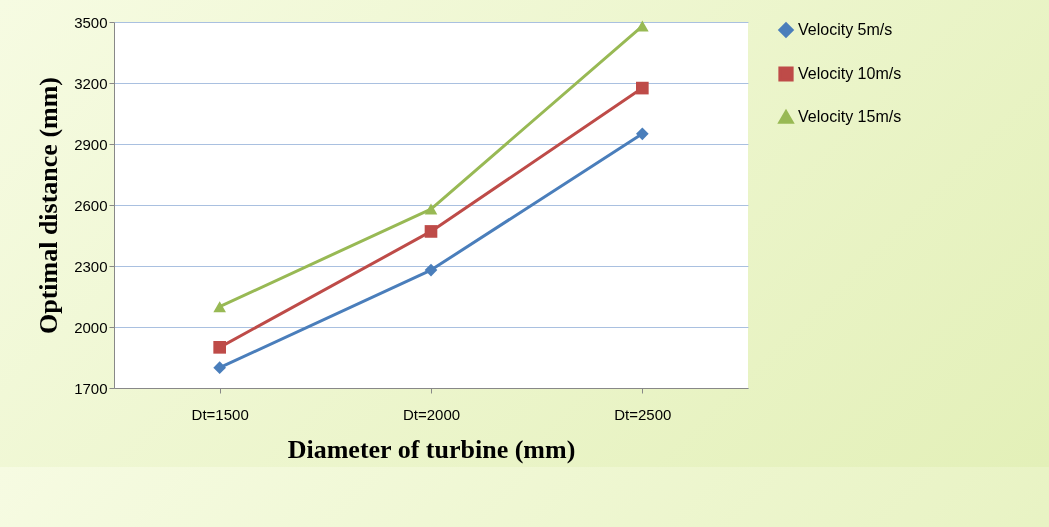 The width and height of the screenshot is (1049, 527). I want to click on y-tick-label: 3200, so click(91, 83).